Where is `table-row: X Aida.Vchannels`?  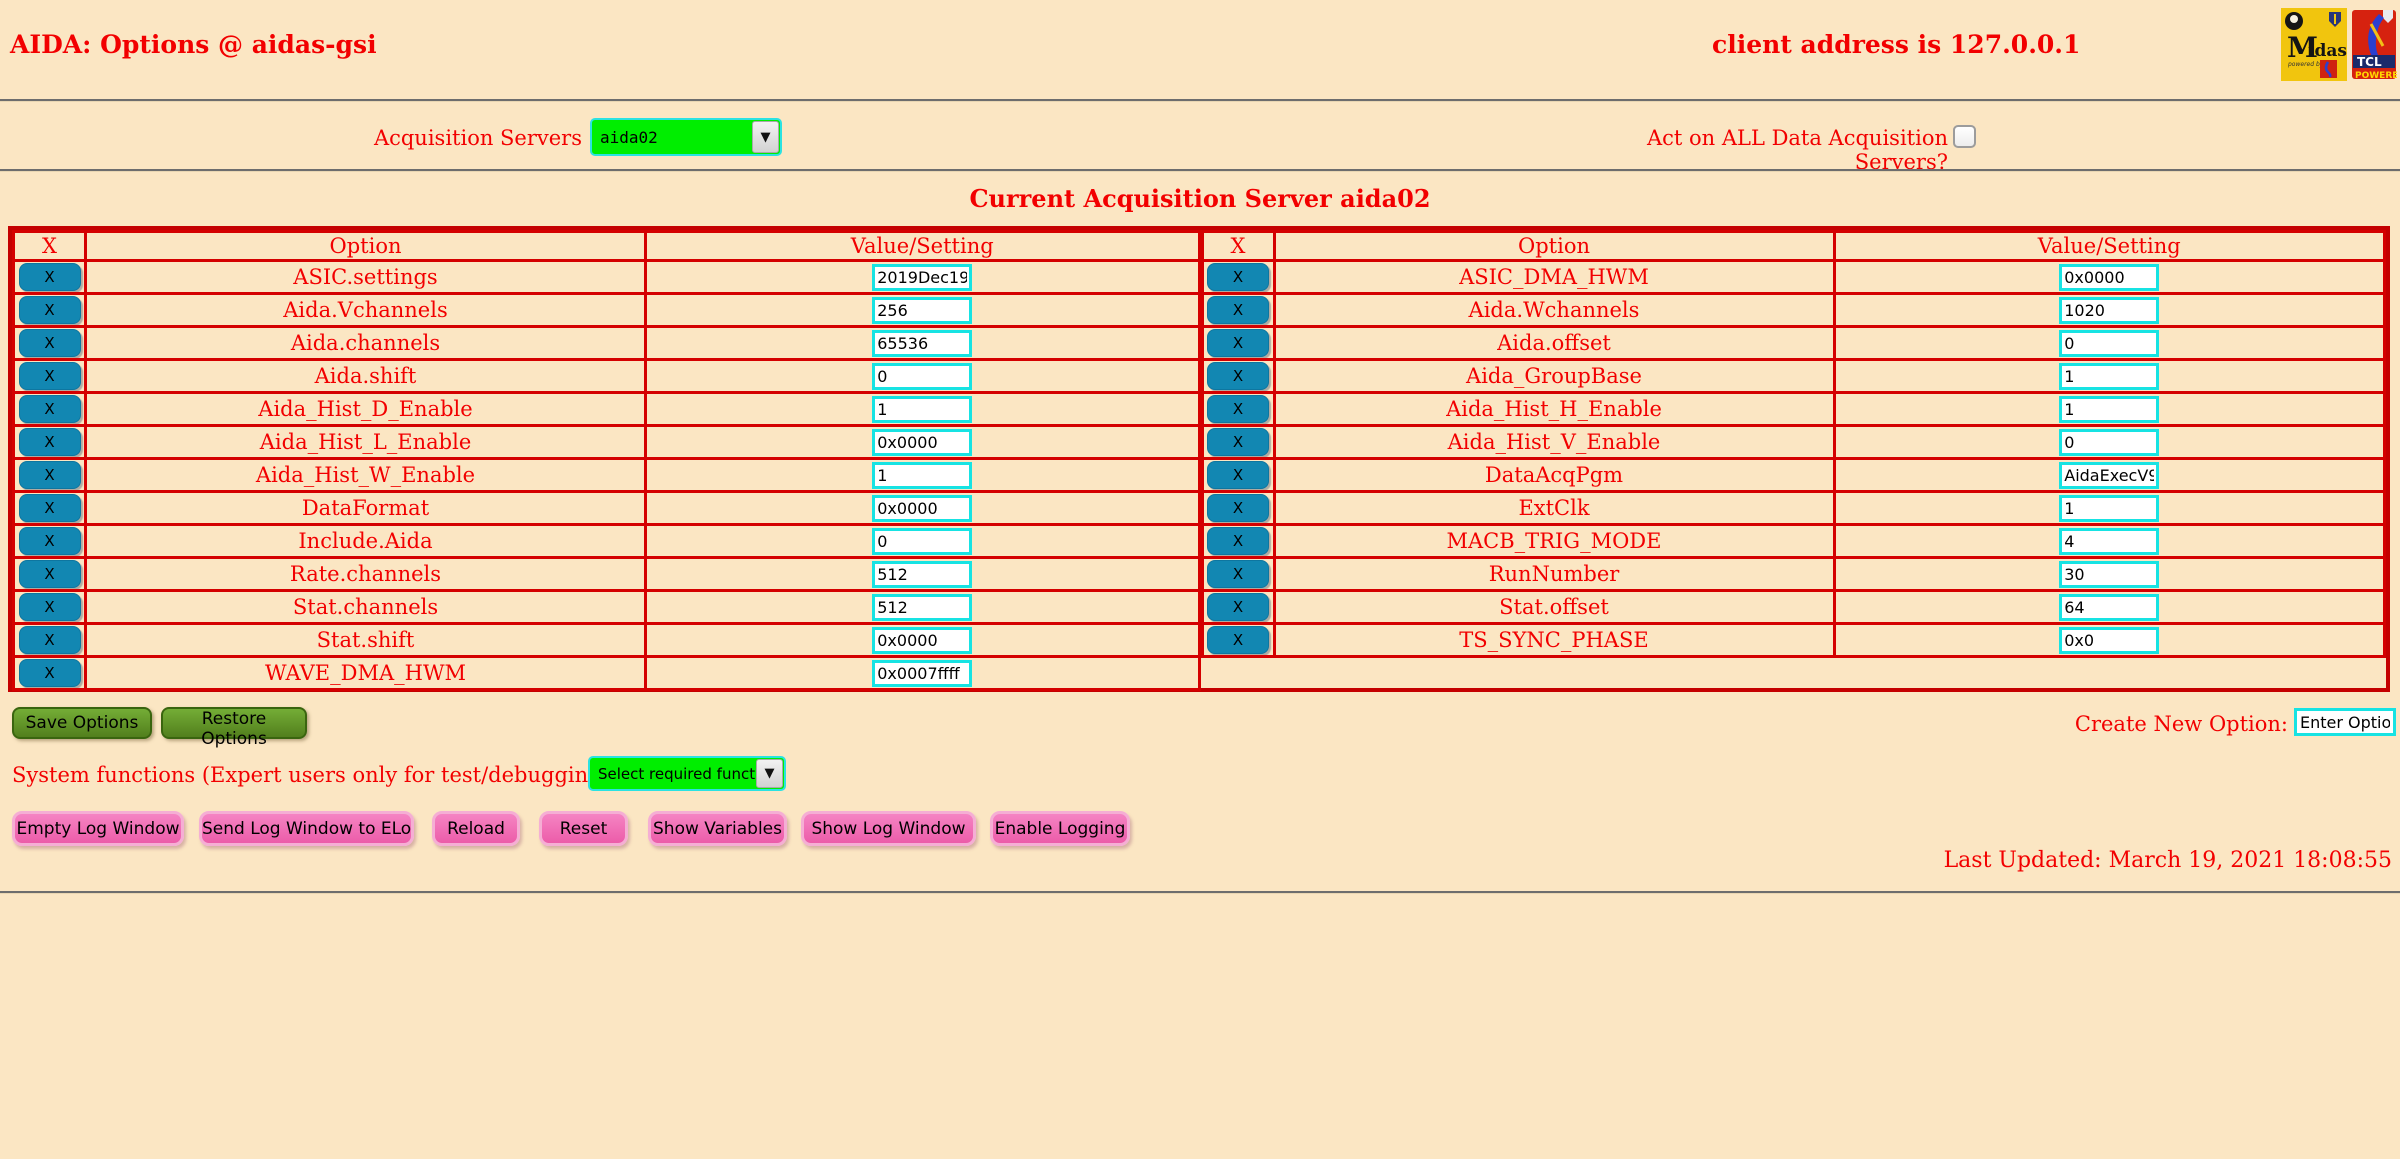
table-row: X Aida.Vchannels is located at coordinates (606, 310).